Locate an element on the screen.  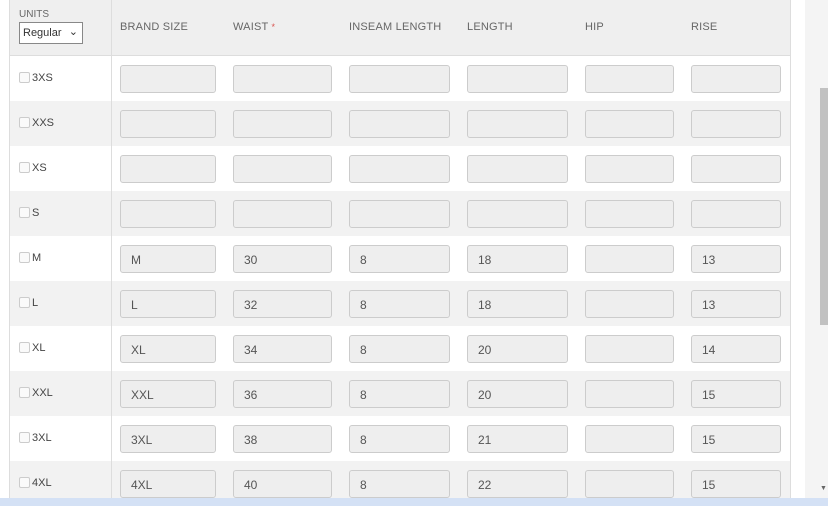
size-label: L is located at coordinates (35, 303).